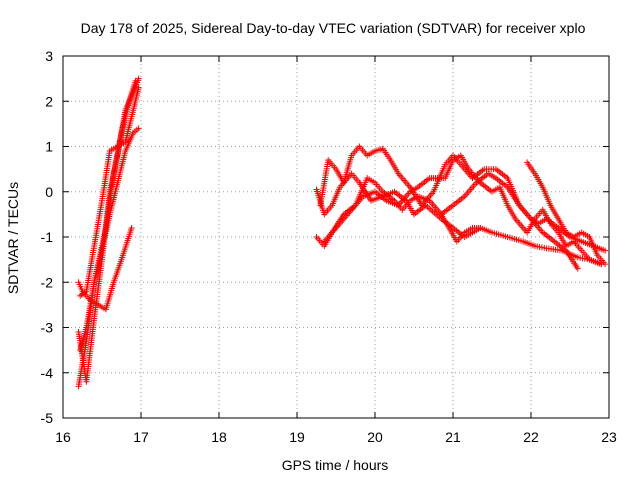  I want to click on y-tick-label: 2, so click(49, 101).